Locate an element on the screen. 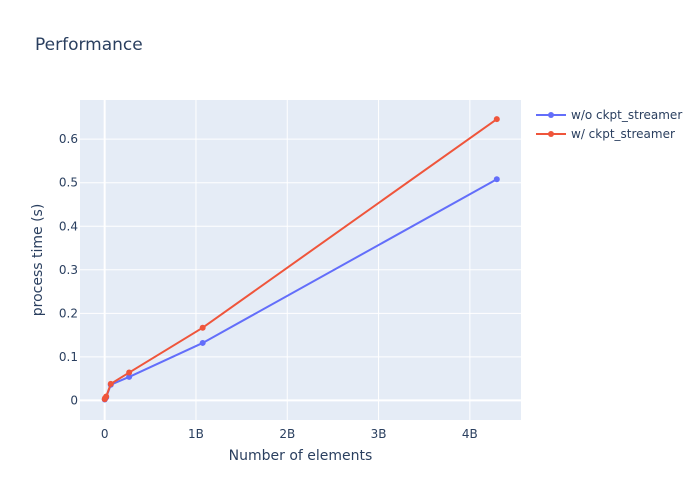 The width and height of the screenshot is (700, 500). x-axis-label: Number of elements is located at coordinates (301, 456).